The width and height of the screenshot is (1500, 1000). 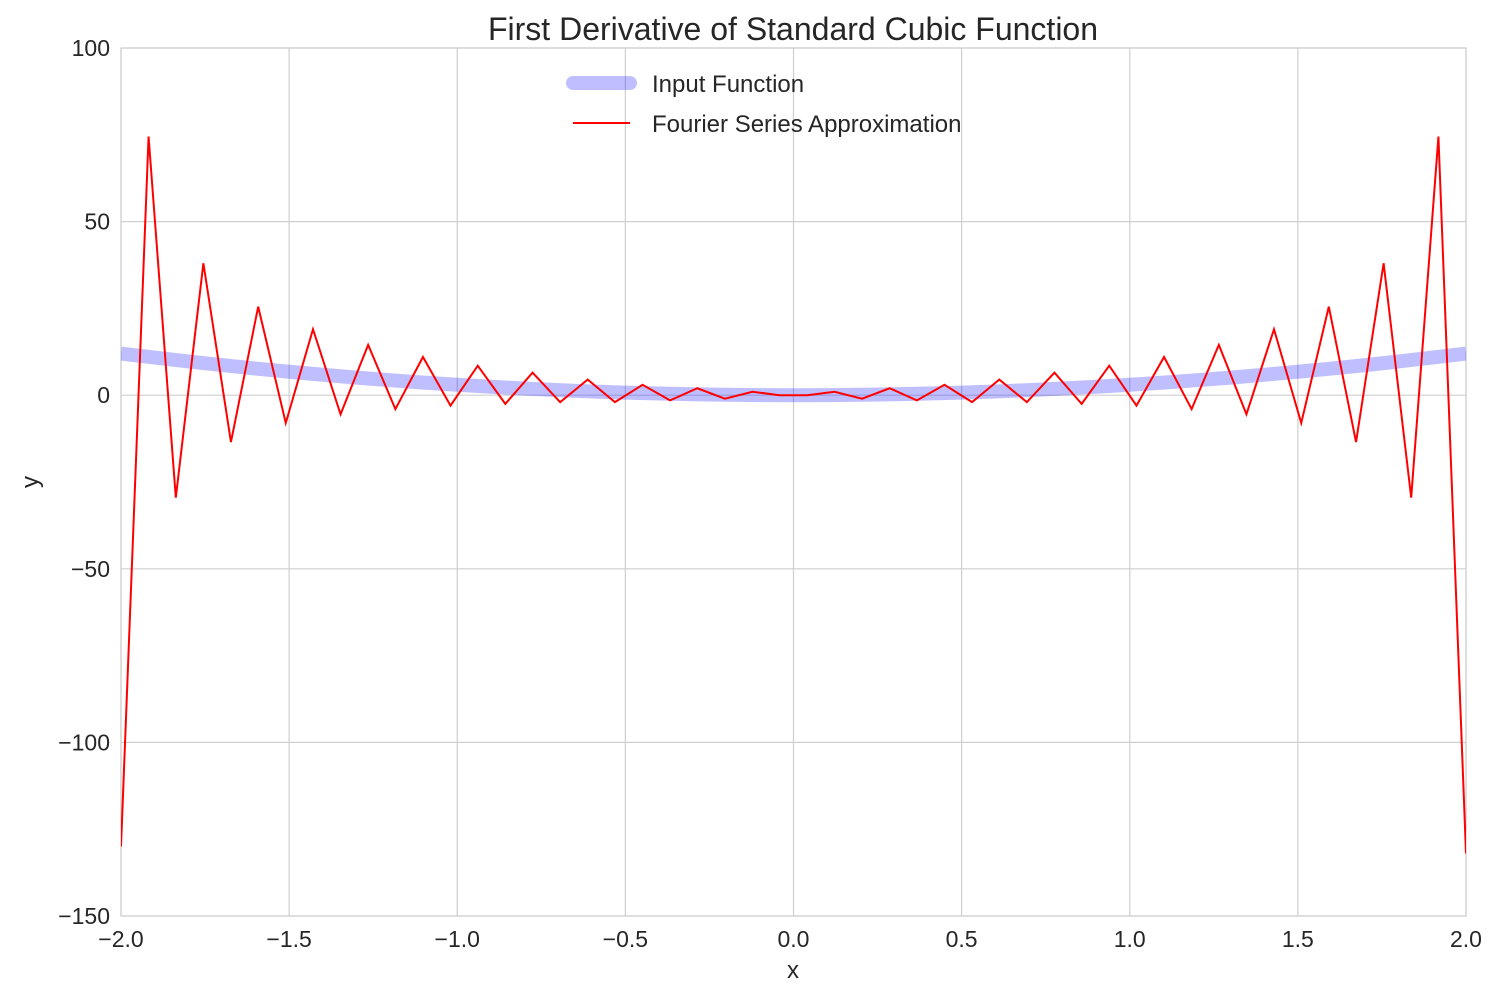 What do you see at coordinates (84, 742) in the screenshot?
I see `y-tick-label: −100` at bounding box center [84, 742].